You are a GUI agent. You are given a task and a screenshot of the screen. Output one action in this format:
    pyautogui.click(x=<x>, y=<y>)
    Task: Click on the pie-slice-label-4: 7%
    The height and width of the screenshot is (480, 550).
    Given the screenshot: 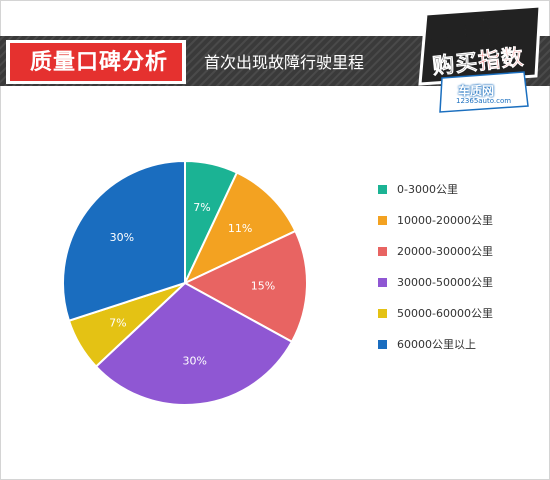 What is the action you would take?
    pyautogui.click(x=117, y=323)
    